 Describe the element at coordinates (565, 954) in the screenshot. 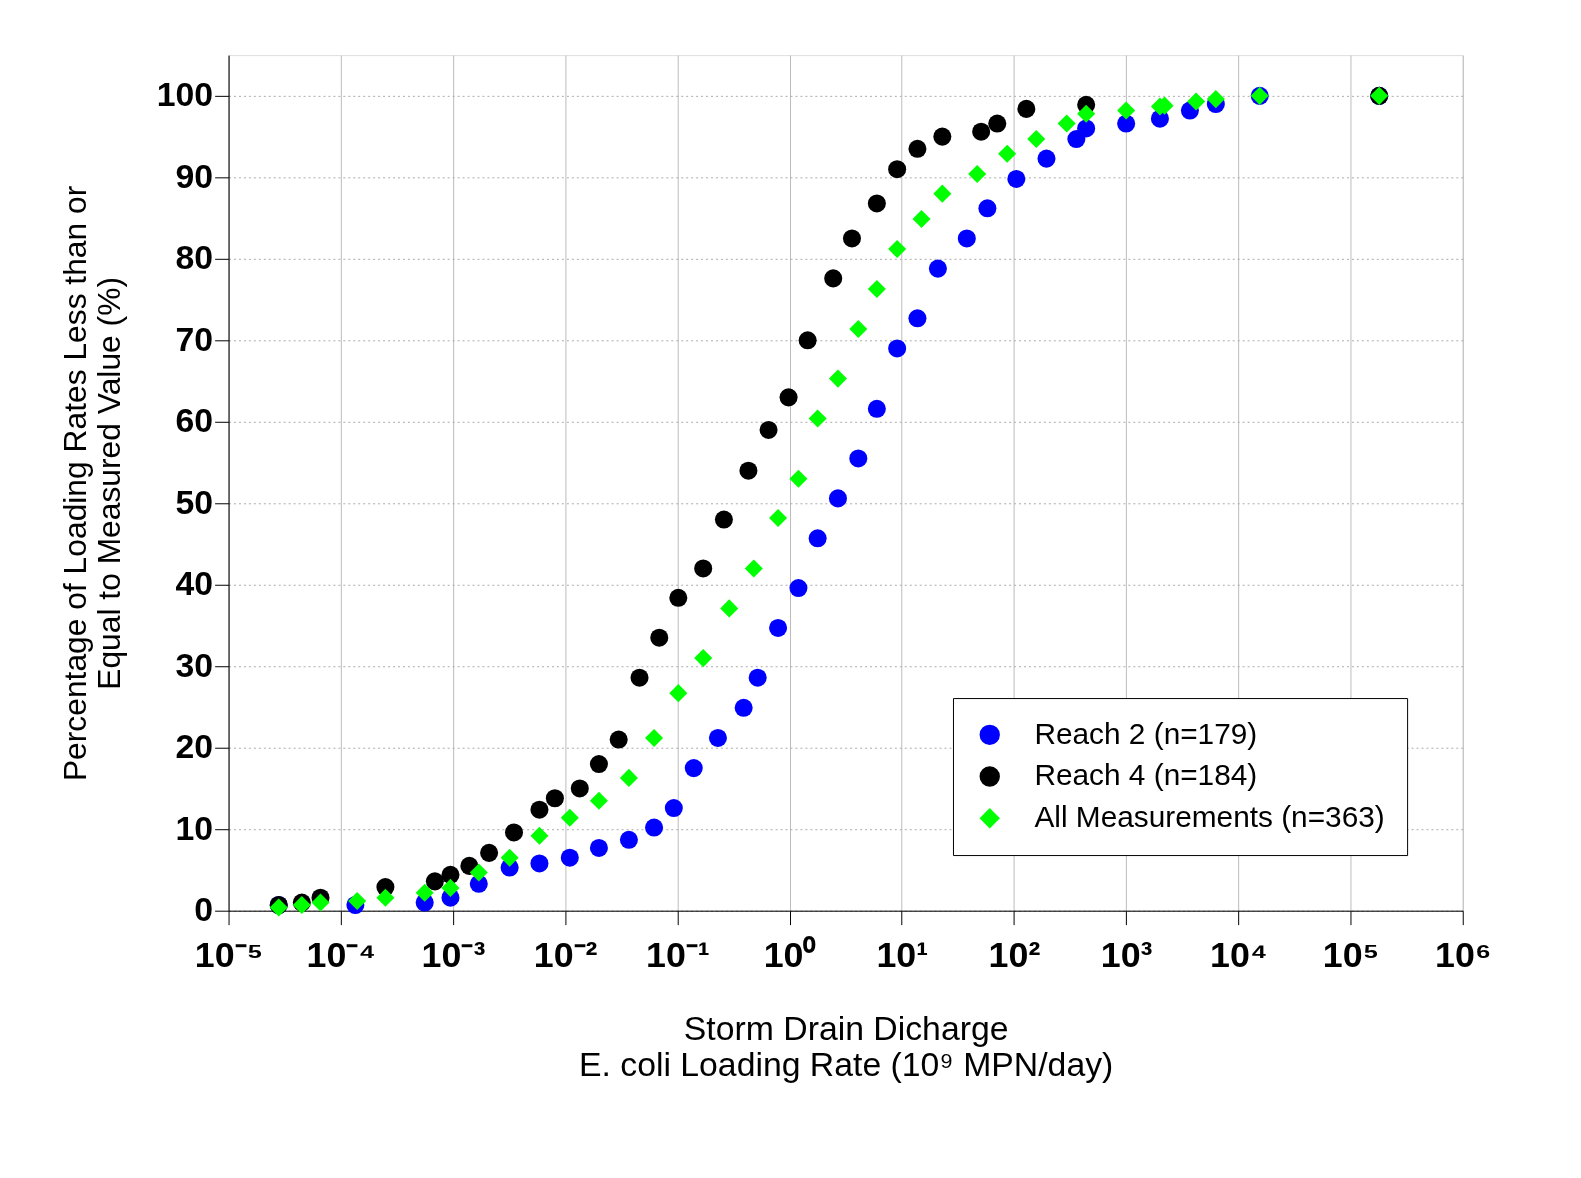

I see `x-tick-label: 10⁻²` at that location.